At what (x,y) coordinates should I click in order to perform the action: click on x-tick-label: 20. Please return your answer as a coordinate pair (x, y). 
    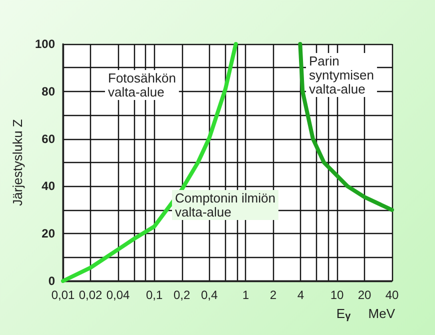
    Looking at the image, I should click on (365, 295).